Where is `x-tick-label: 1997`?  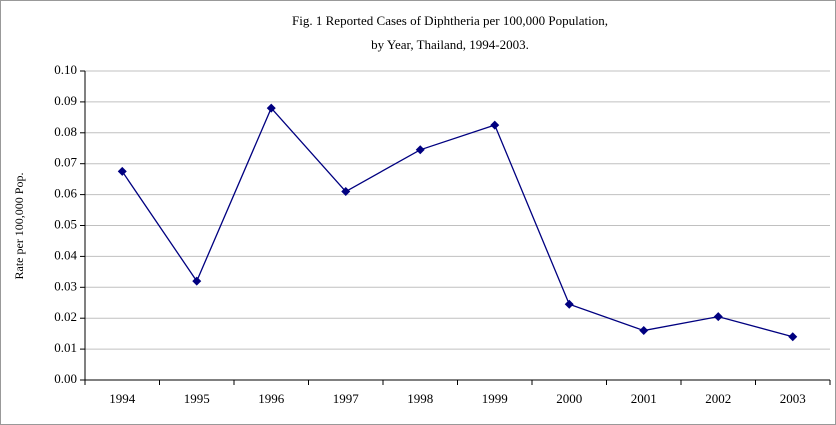
x-tick-label: 1997 is located at coordinates (346, 398).